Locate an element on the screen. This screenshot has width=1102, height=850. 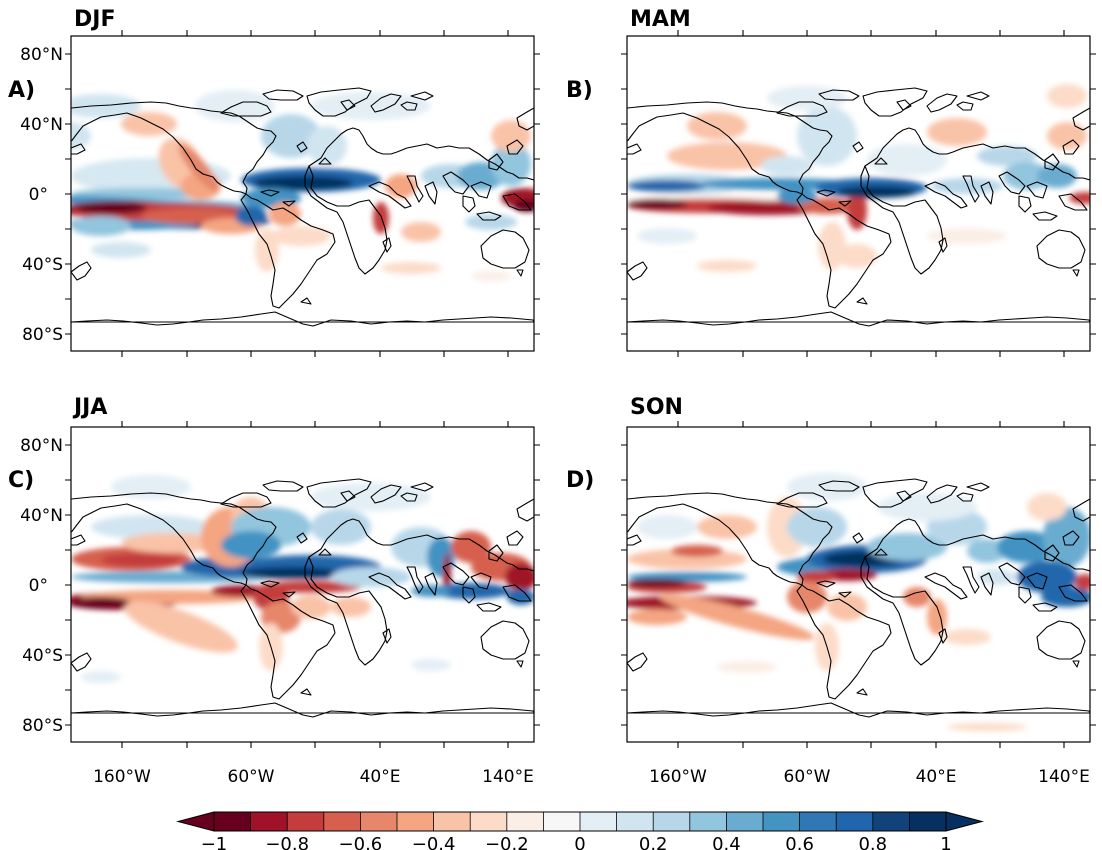
colorbar: −1 −0.8 −0.6 −0.4 −0.2 0 0.2 0.4 0.6 0.8 1 is located at coordinates (580, 830).